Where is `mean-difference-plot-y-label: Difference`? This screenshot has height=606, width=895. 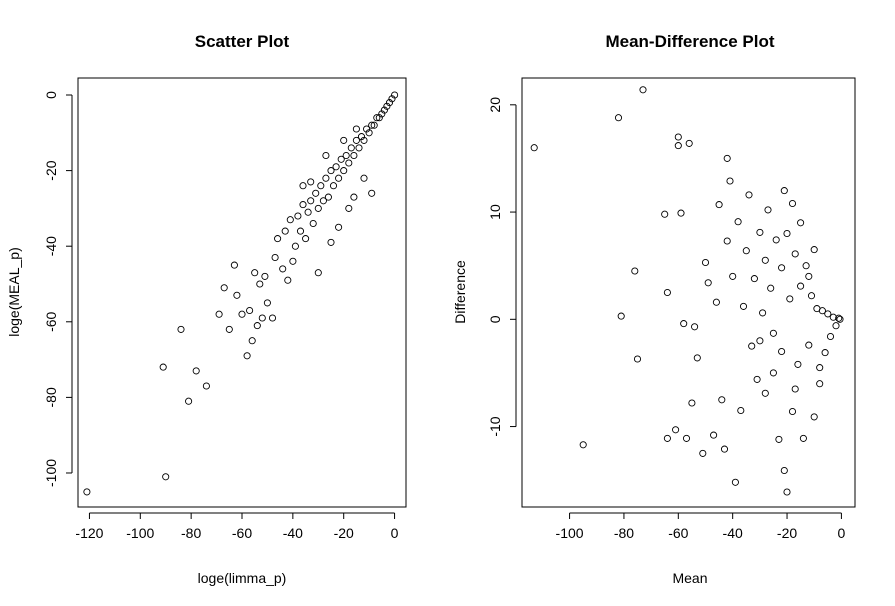
mean-difference-plot-y-label: Difference is located at coordinates (460, 292).